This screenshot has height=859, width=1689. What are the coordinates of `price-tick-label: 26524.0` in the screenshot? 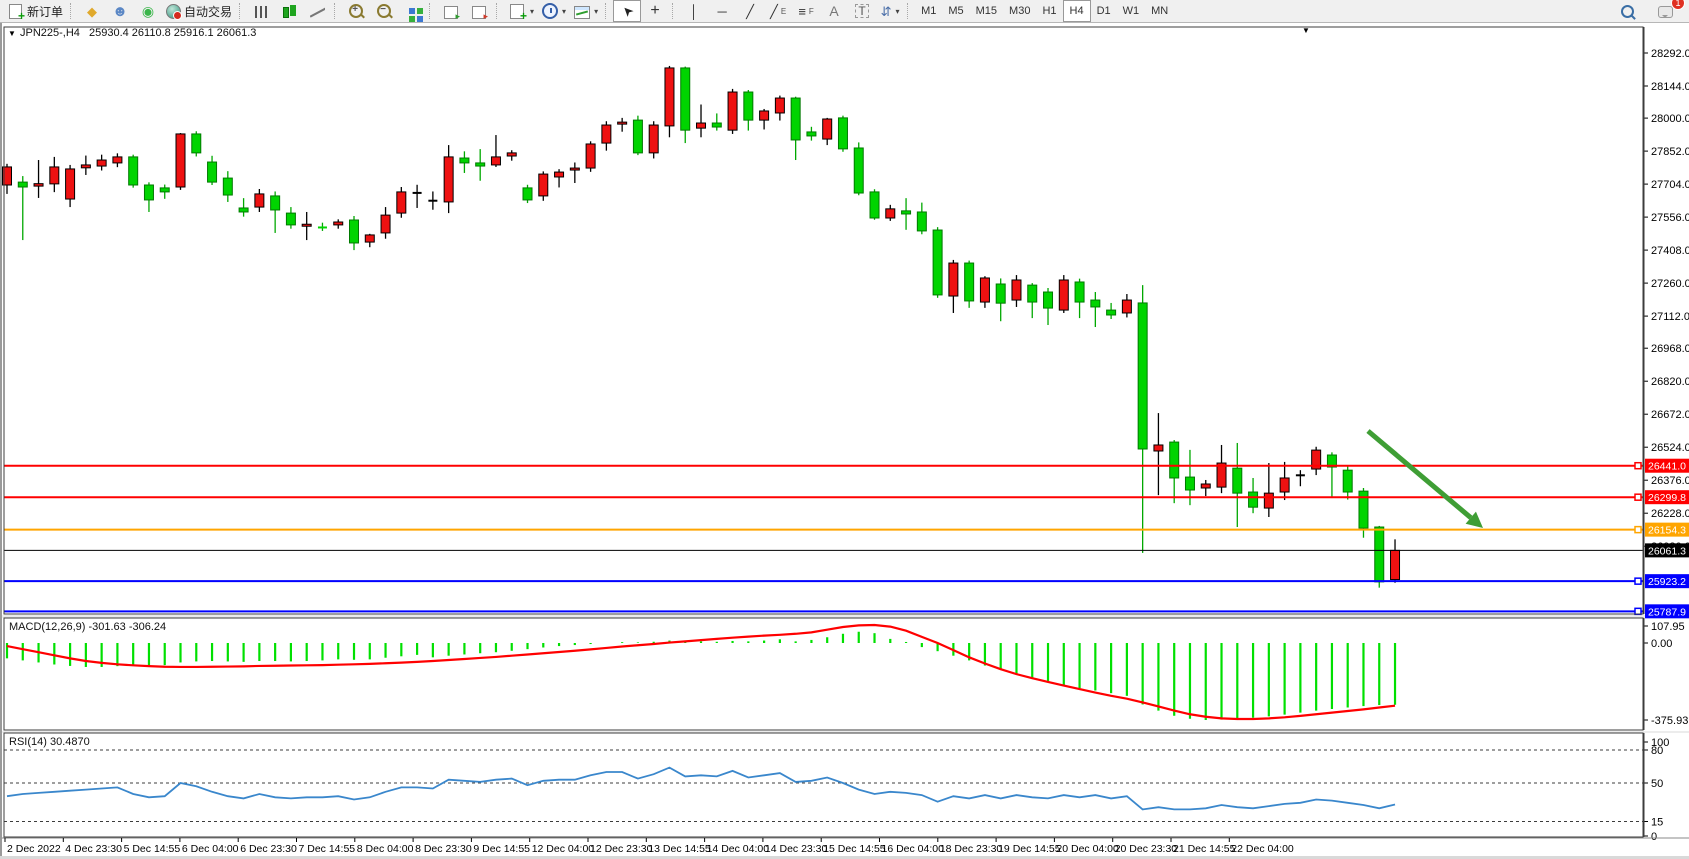 It's located at (1670, 448).